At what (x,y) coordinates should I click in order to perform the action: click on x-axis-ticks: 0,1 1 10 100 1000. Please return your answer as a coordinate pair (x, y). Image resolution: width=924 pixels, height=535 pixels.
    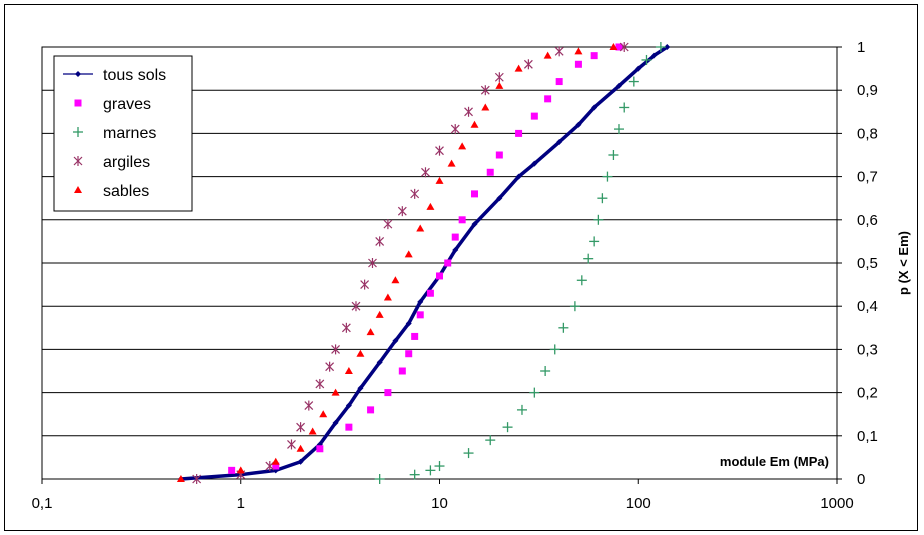
    Looking at the image, I should click on (443, 495).